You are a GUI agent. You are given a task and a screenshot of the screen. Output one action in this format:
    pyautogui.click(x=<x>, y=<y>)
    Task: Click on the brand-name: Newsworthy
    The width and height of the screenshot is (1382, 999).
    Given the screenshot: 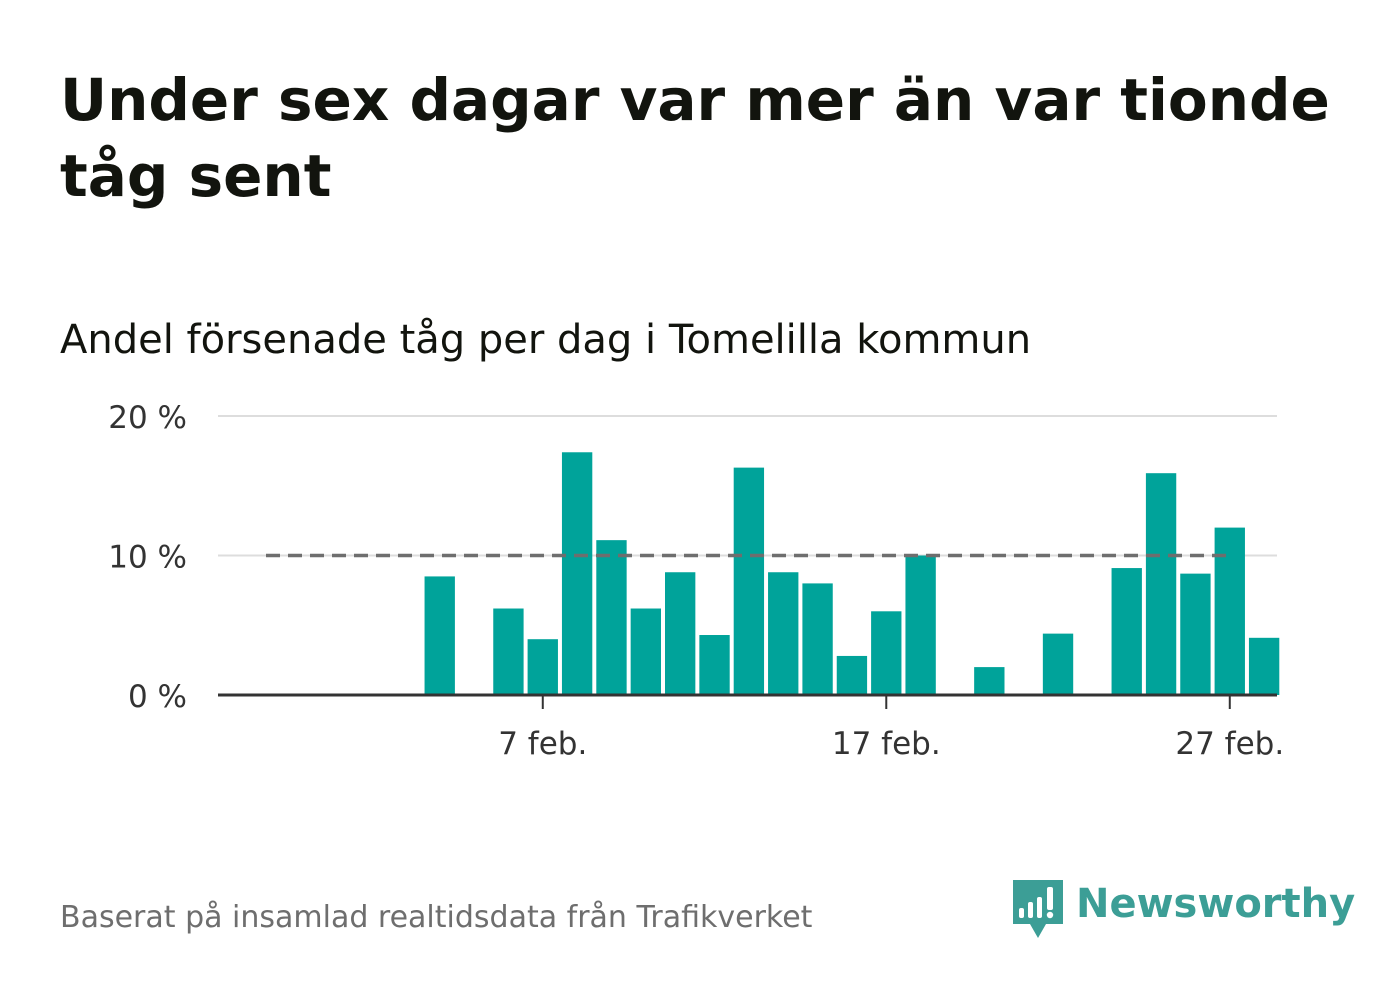 What is the action you would take?
    pyautogui.click(x=1216, y=904)
    